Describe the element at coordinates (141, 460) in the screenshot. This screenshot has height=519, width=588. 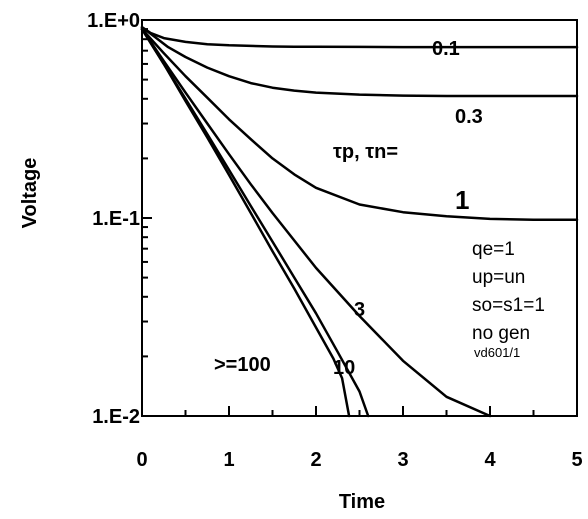
I see `x-tick-label: 0` at that location.